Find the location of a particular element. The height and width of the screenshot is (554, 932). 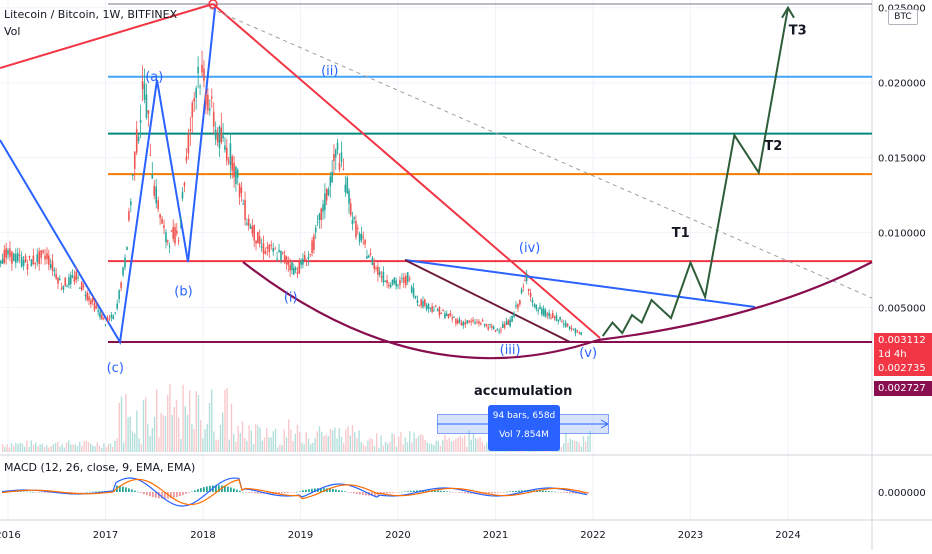

measure-bars: 94 bars, 658d is located at coordinates (524, 416).